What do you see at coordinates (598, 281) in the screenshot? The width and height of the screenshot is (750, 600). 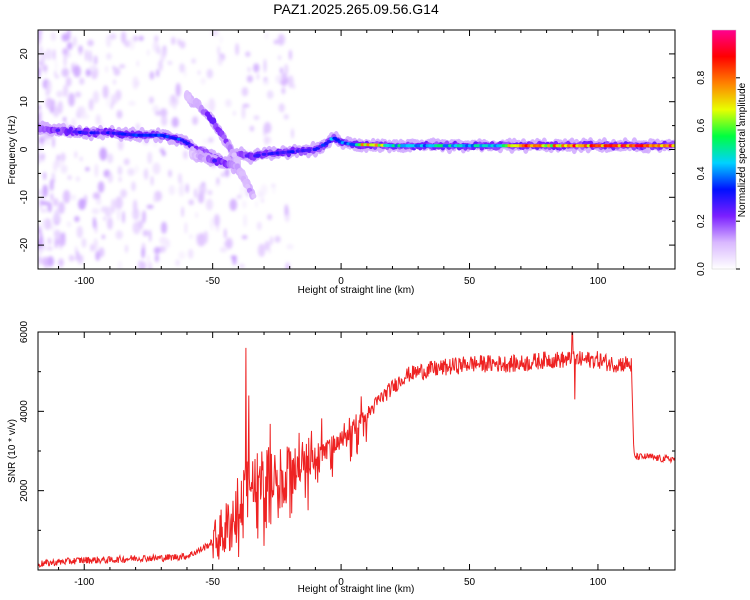 I see `spectrogram-xtick-label: 100` at bounding box center [598, 281].